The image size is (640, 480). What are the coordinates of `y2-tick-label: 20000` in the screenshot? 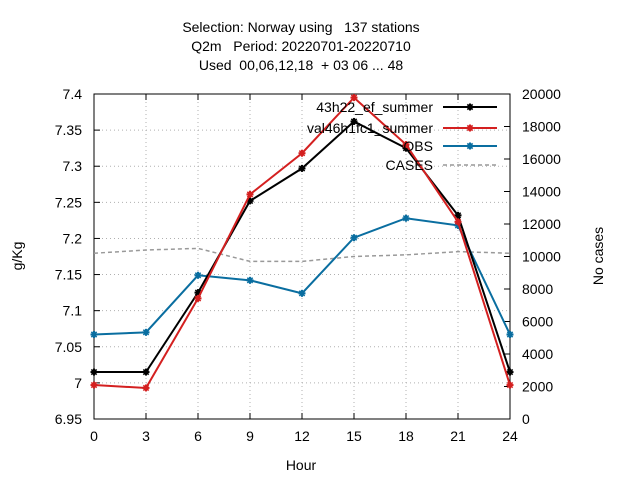 It's located at (541, 94).